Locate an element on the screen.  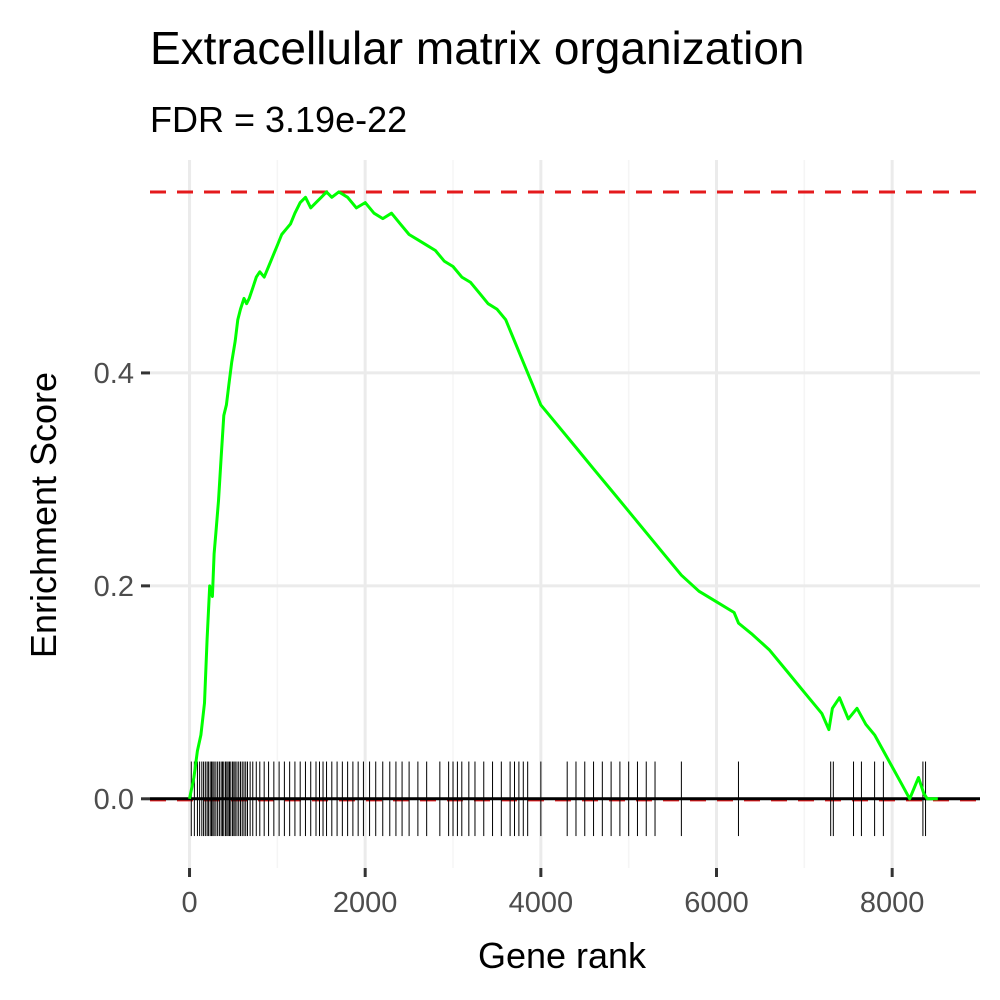
y-tick-label: 0.0 is located at coordinates (114, 800).